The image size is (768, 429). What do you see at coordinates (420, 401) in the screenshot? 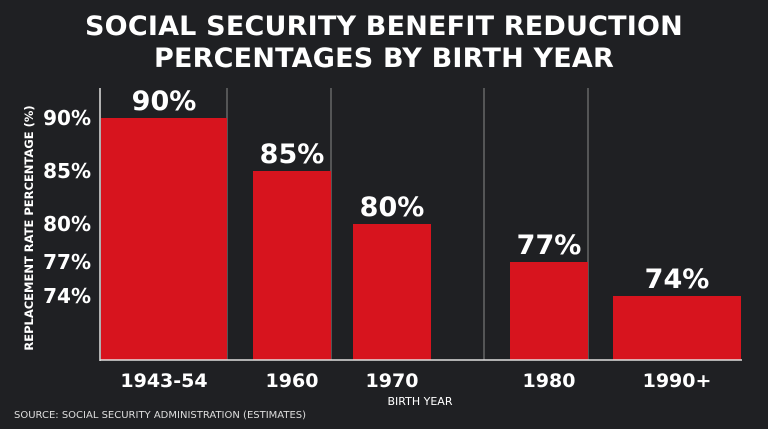
I see `x-axis-label: BIRTH YEAR` at bounding box center [420, 401].